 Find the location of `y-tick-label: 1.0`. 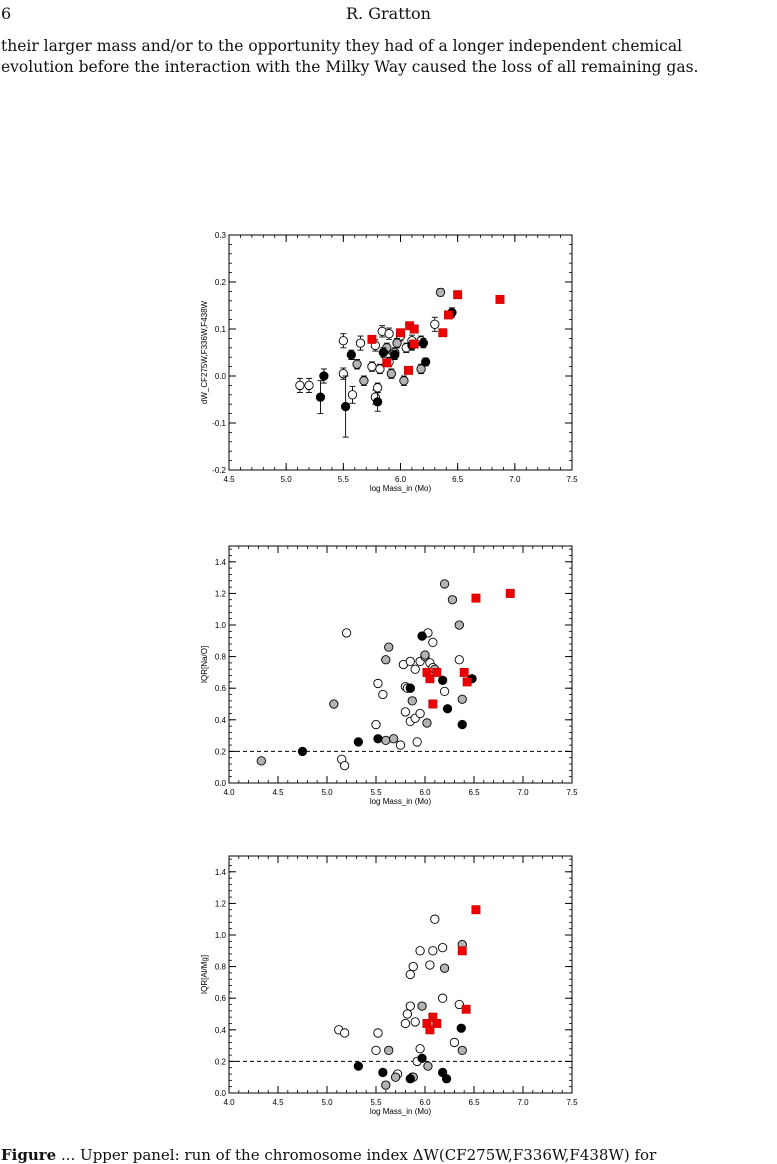

y-tick-label: 1.0 is located at coordinates (221, 625).